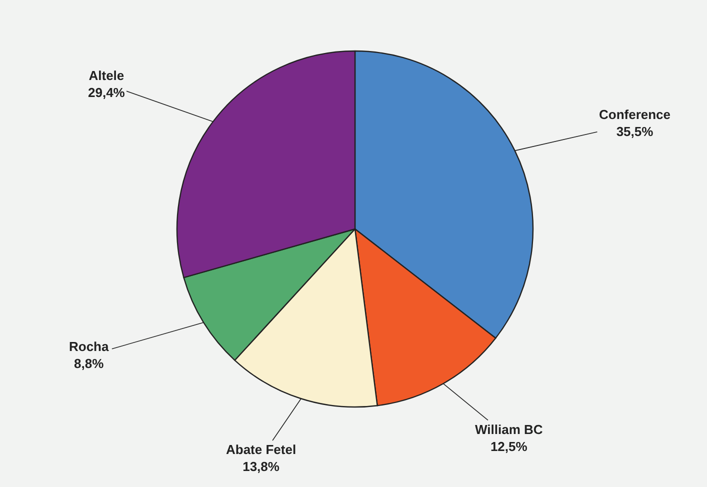 The height and width of the screenshot is (487, 707). Describe the element at coordinates (107, 92) in the screenshot. I see `data-label: 29,4%` at that location.